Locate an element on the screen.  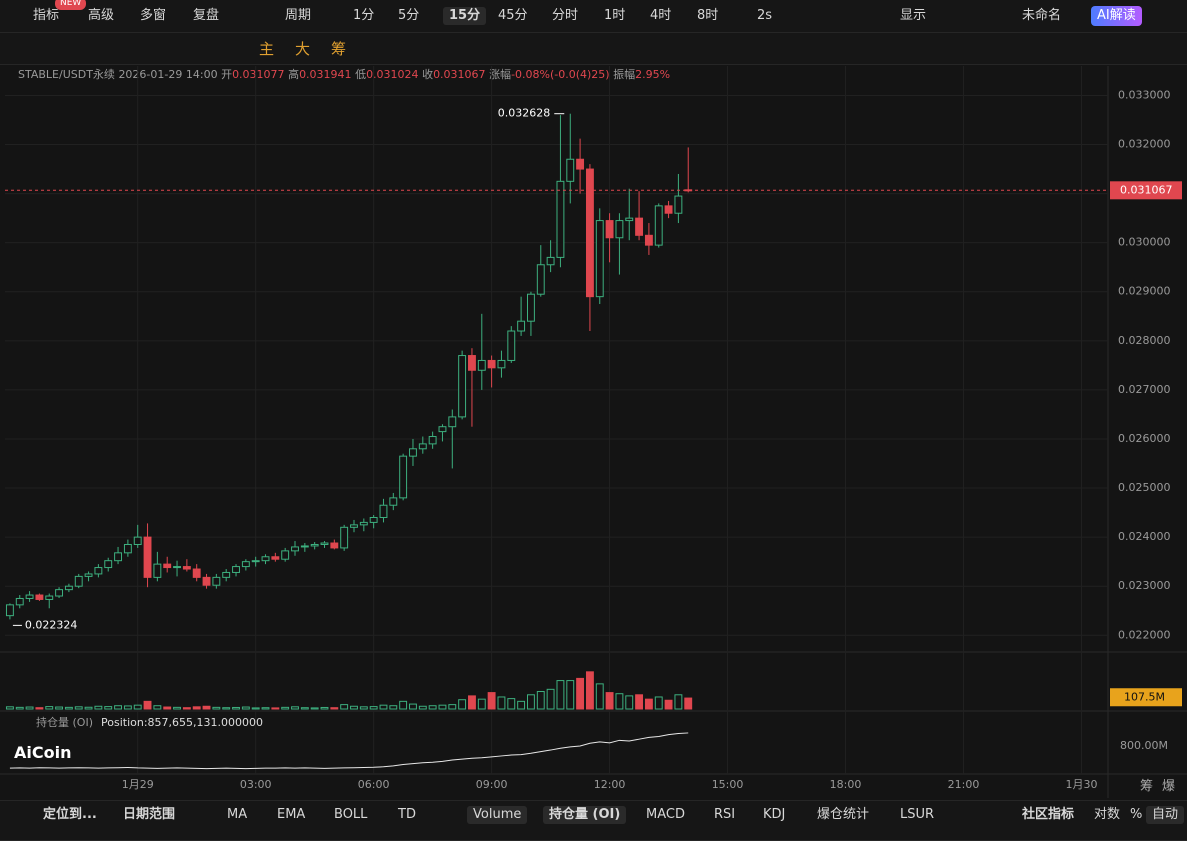
oi-line is located at coordinates (349, 751).